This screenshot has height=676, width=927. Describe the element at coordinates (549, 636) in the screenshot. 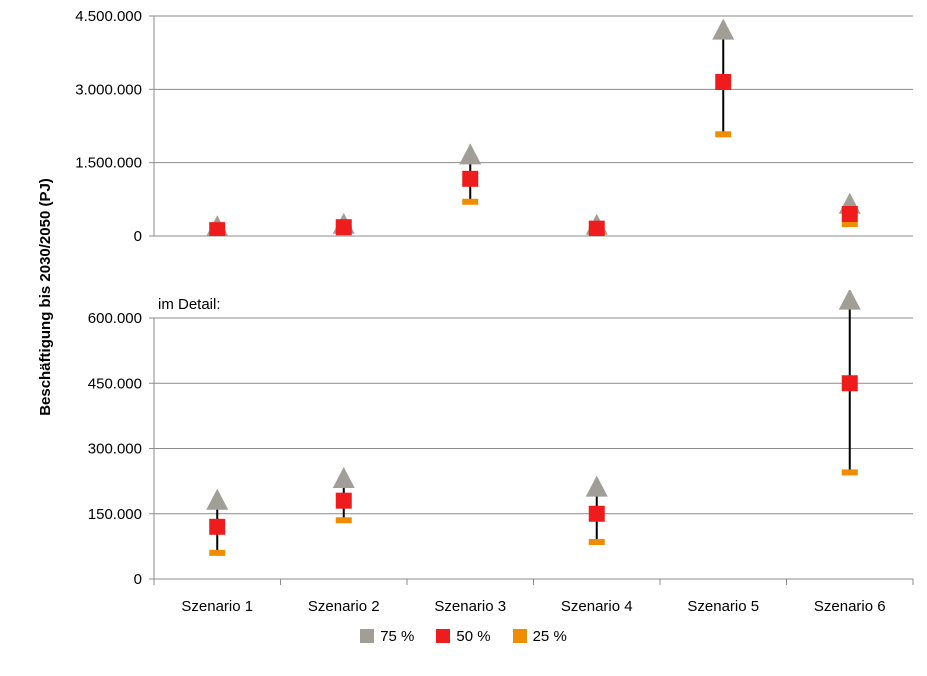

I see `legend-label-25: 25 %` at that location.